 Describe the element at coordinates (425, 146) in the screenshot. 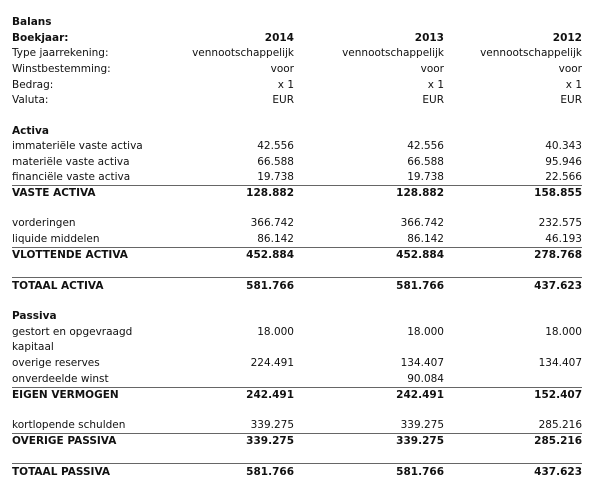

I see `value-2013: 42.556` at that location.